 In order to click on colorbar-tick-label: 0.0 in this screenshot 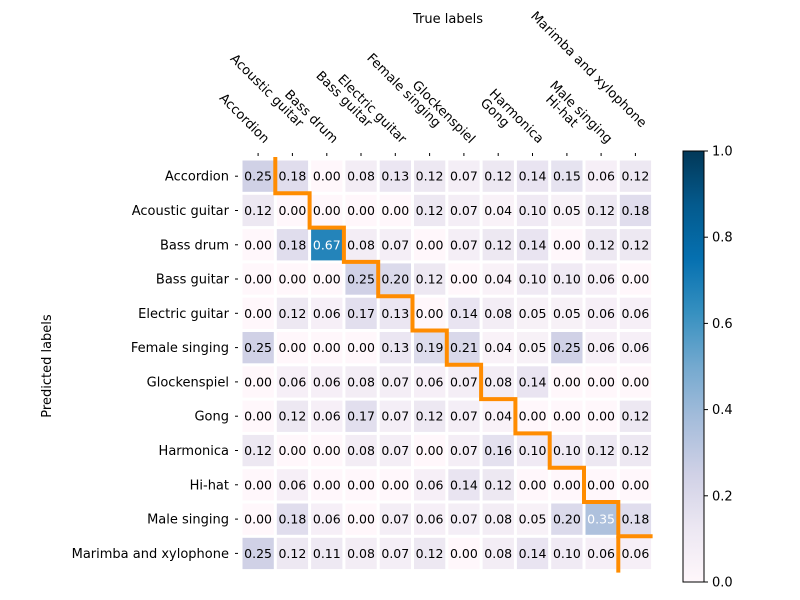, I will do `click(722, 583)`.